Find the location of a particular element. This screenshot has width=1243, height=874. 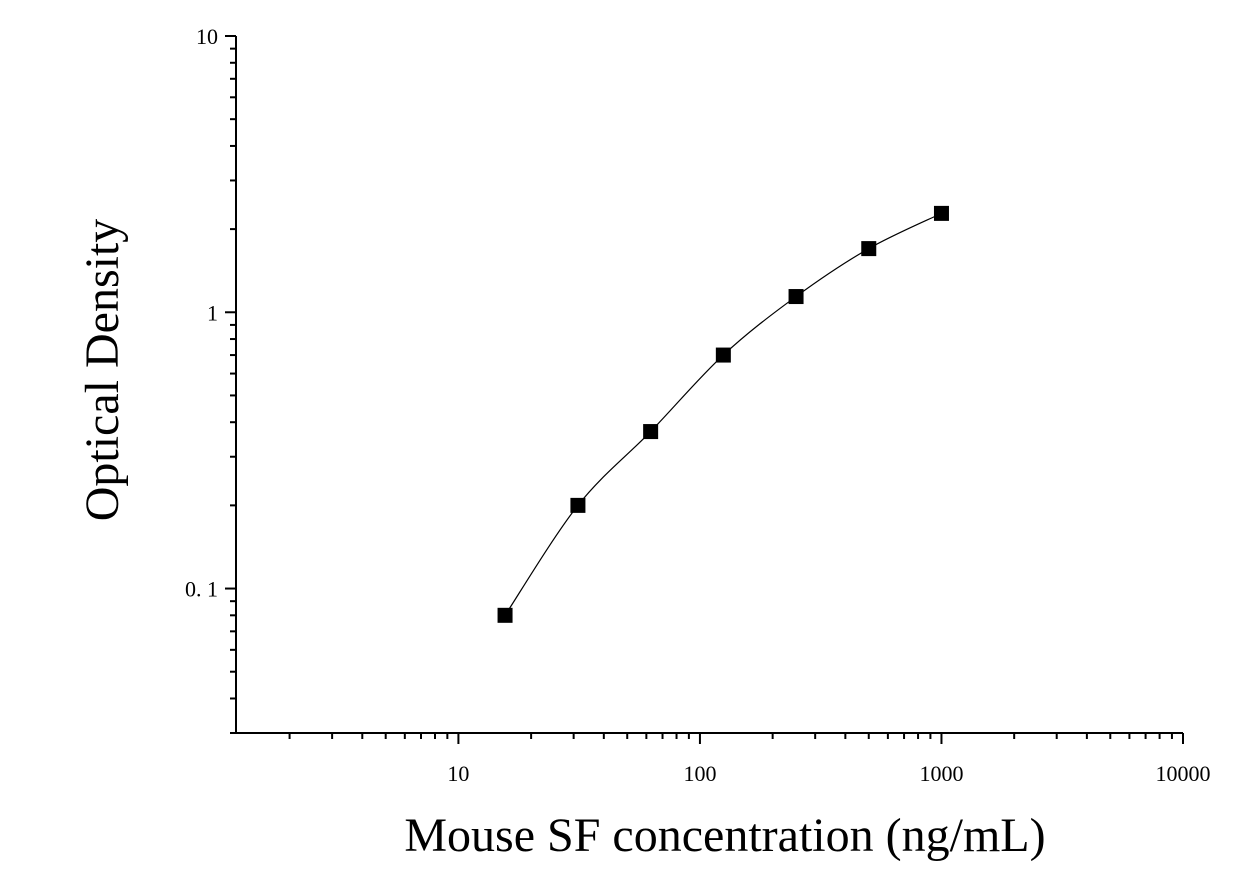

x-tick-label: 10 is located at coordinates (458, 773).